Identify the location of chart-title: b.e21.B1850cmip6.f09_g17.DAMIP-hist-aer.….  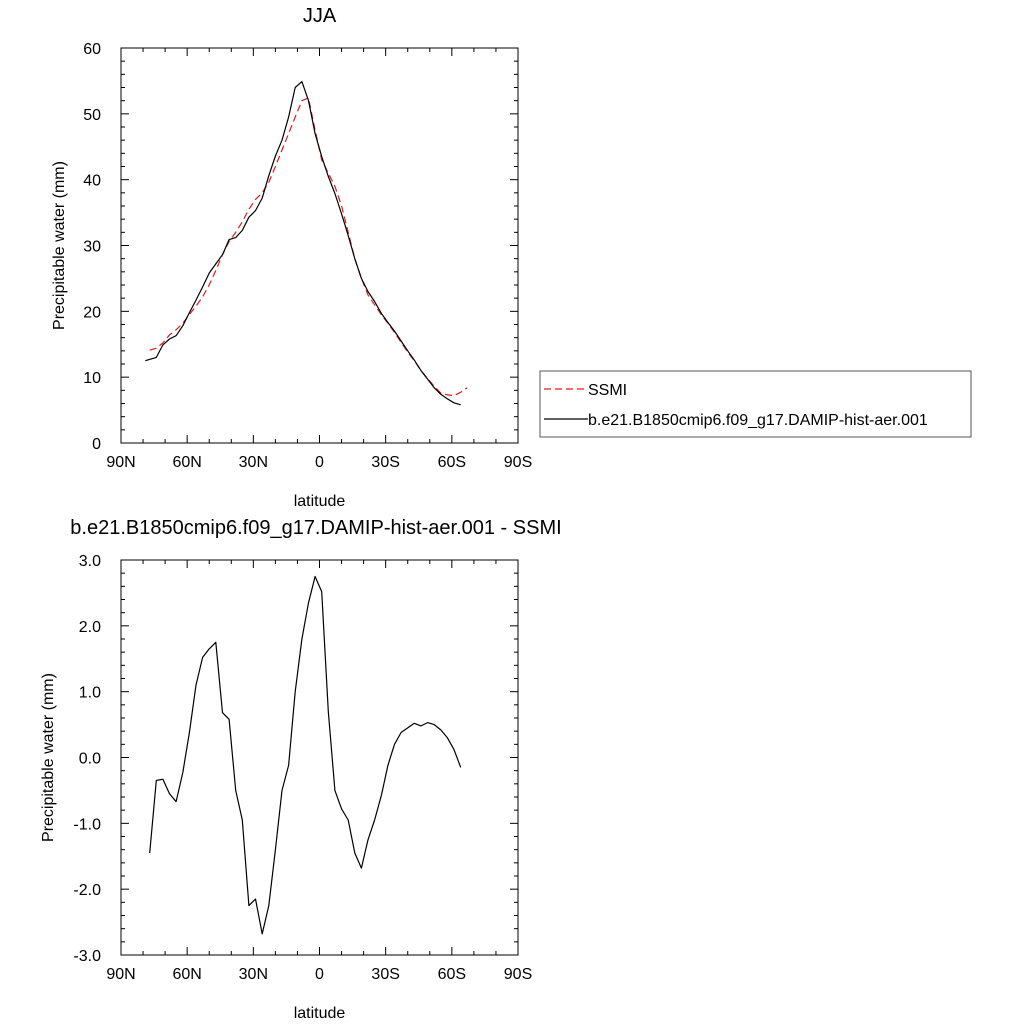
(315, 528).